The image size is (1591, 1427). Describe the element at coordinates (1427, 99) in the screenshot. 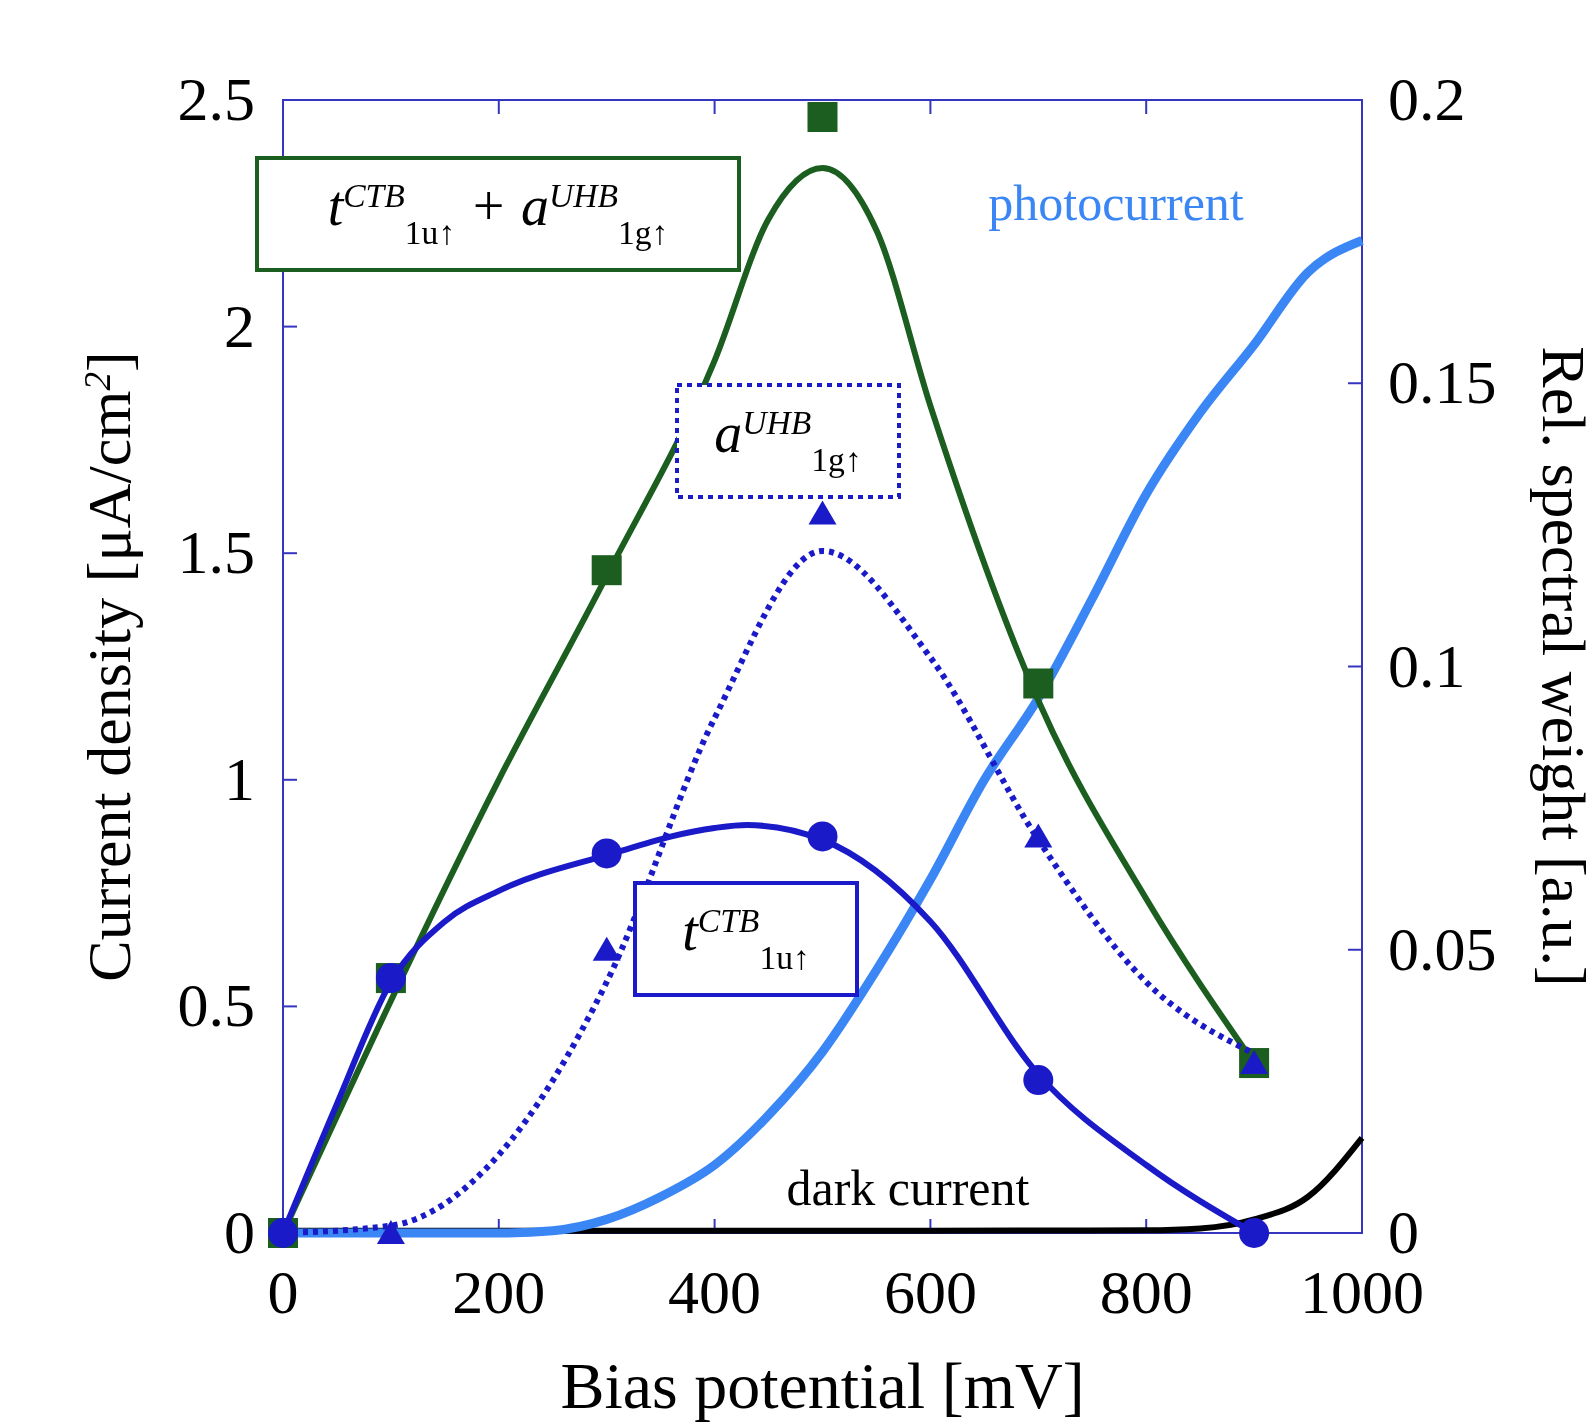

I see `y2-tick-label: 0.2` at that location.